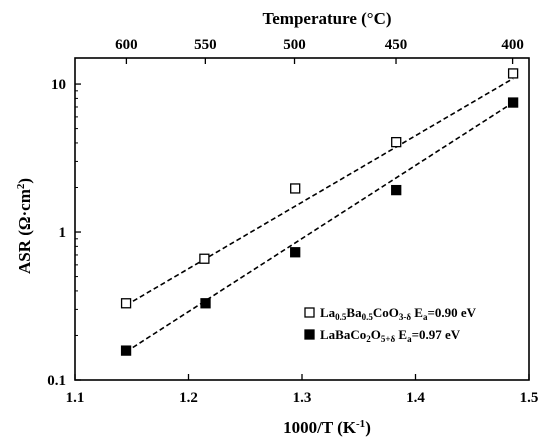 Image resolution: width=550 pixels, height=446 pixels. Describe the element at coordinates (58, 85) in the screenshot. I see `y-tick-label: 10` at that location.